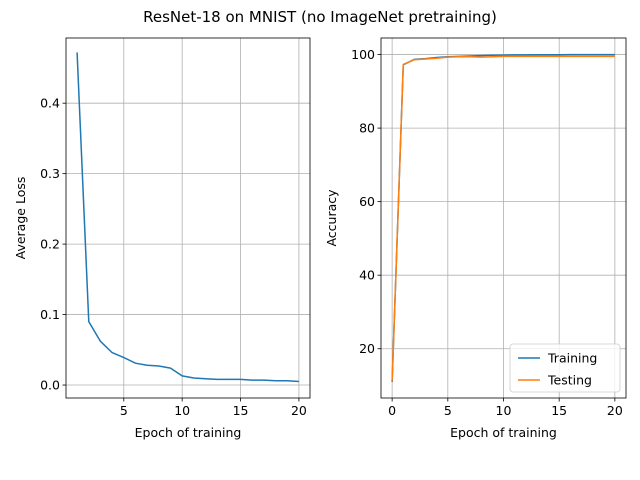 The height and width of the screenshot is (480, 640). What do you see at coordinates (367, 275) in the screenshot?
I see `accuracy-y-tick-label-1: 40` at bounding box center [367, 275].